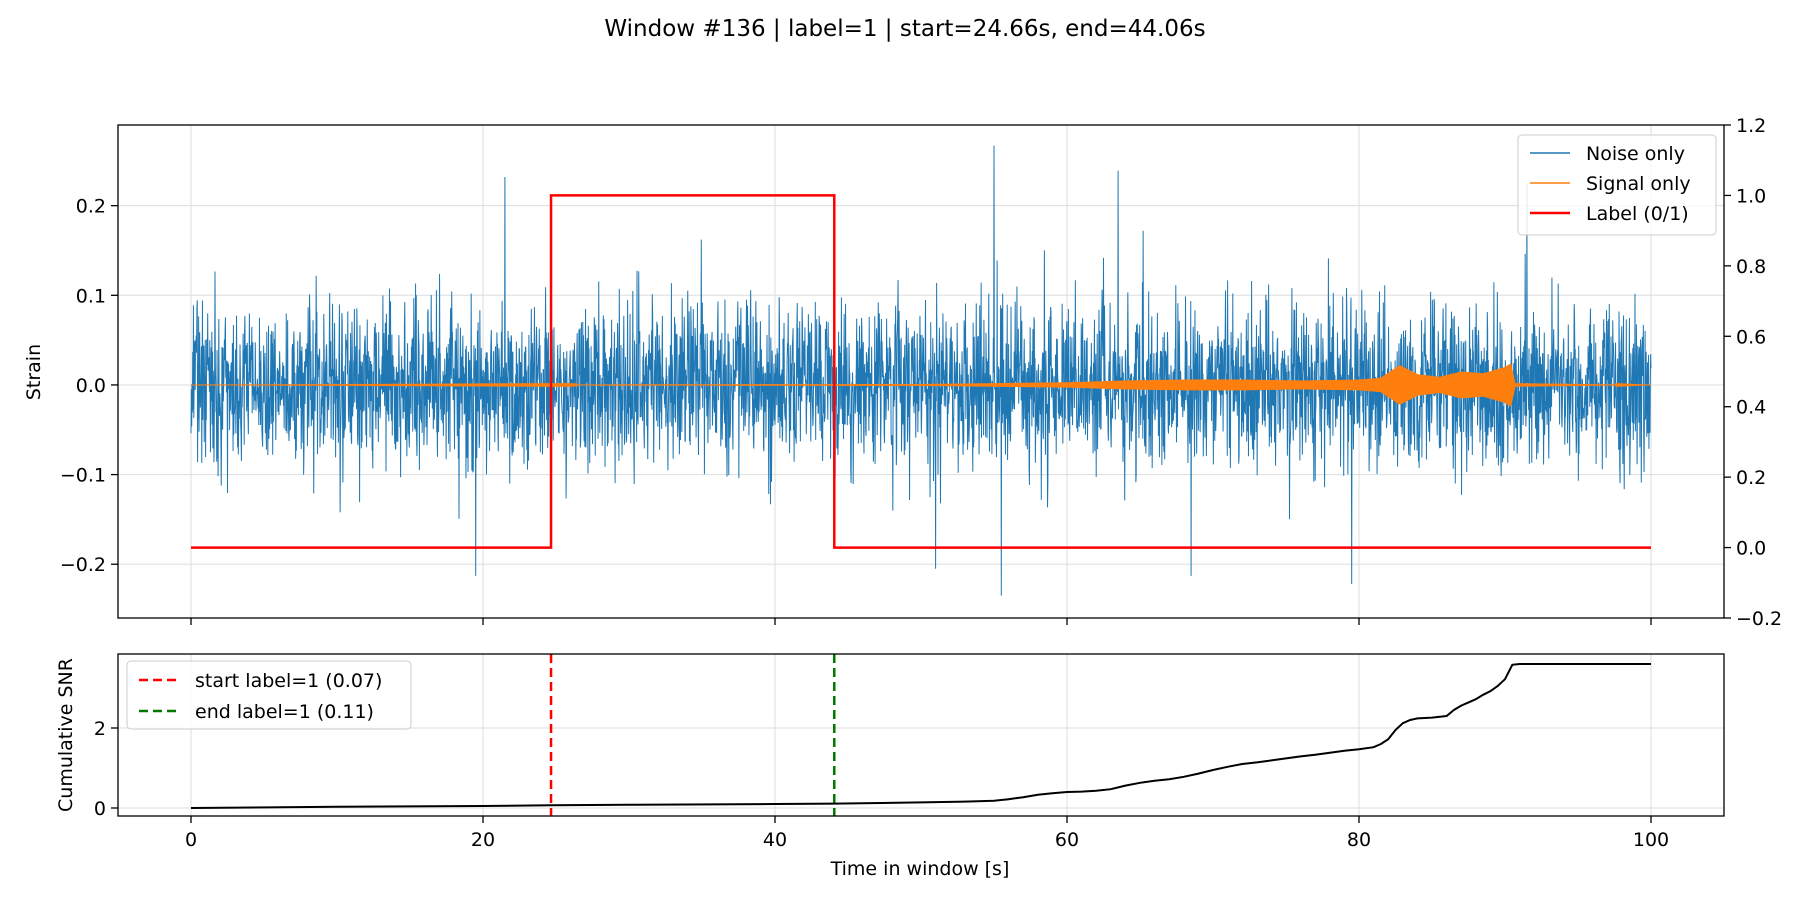 This screenshot has width=1800, height=900. Describe the element at coordinates (66, 735) in the screenshot. I see `bottom-y-axis-label: Cumulative SNR` at that location.